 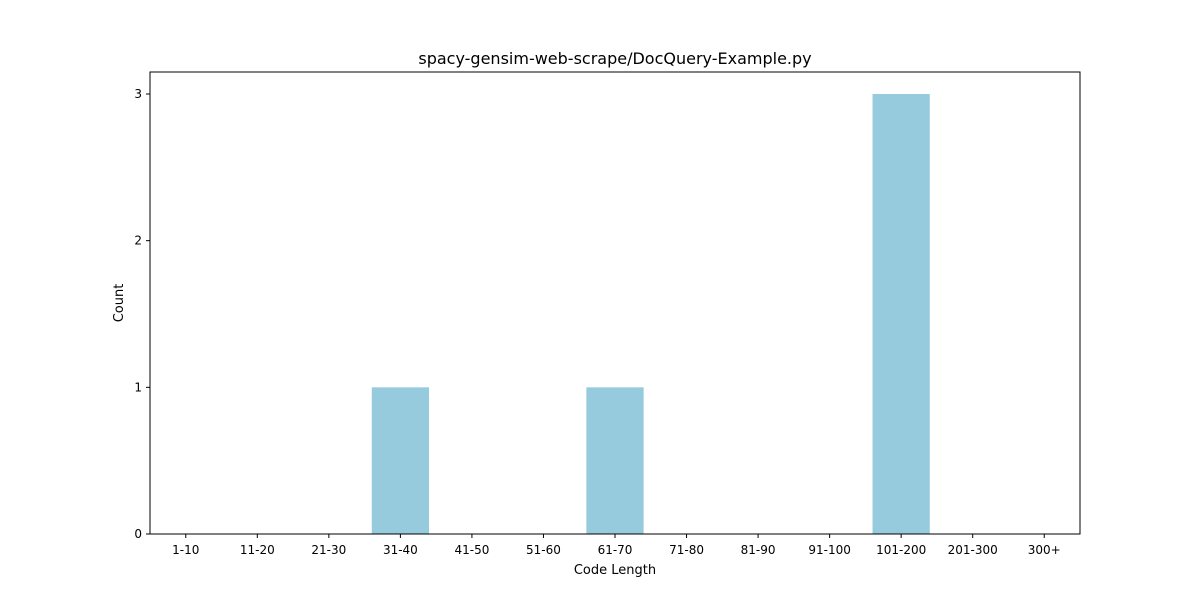 What do you see at coordinates (973, 550) in the screenshot?
I see `x-tick-label: 201-300` at bounding box center [973, 550].